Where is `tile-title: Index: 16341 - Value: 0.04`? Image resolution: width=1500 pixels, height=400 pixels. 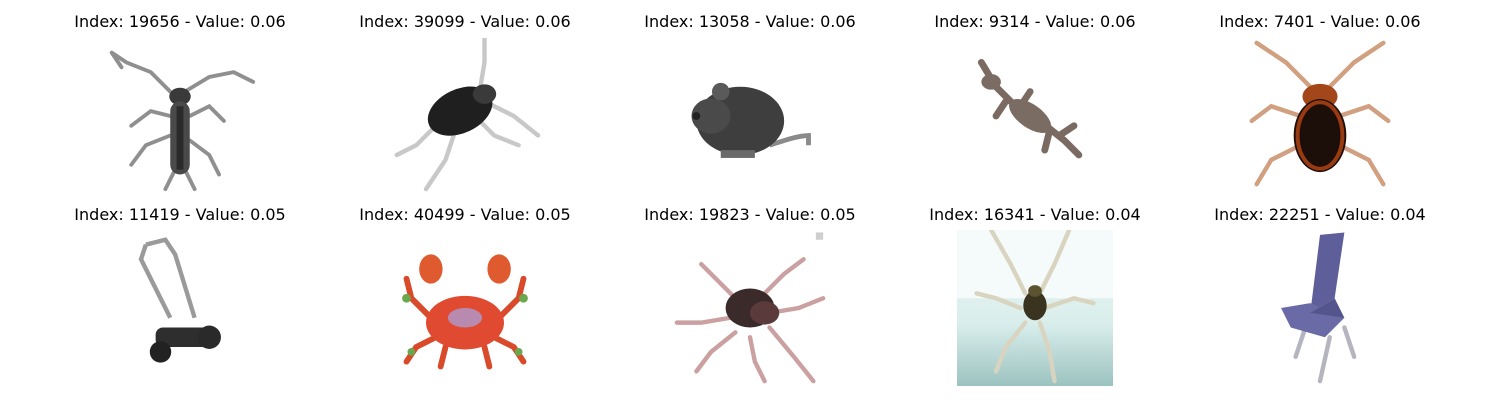
tile-title: Index: 16341 - Value: 0.04 is located at coordinates (1035, 214).